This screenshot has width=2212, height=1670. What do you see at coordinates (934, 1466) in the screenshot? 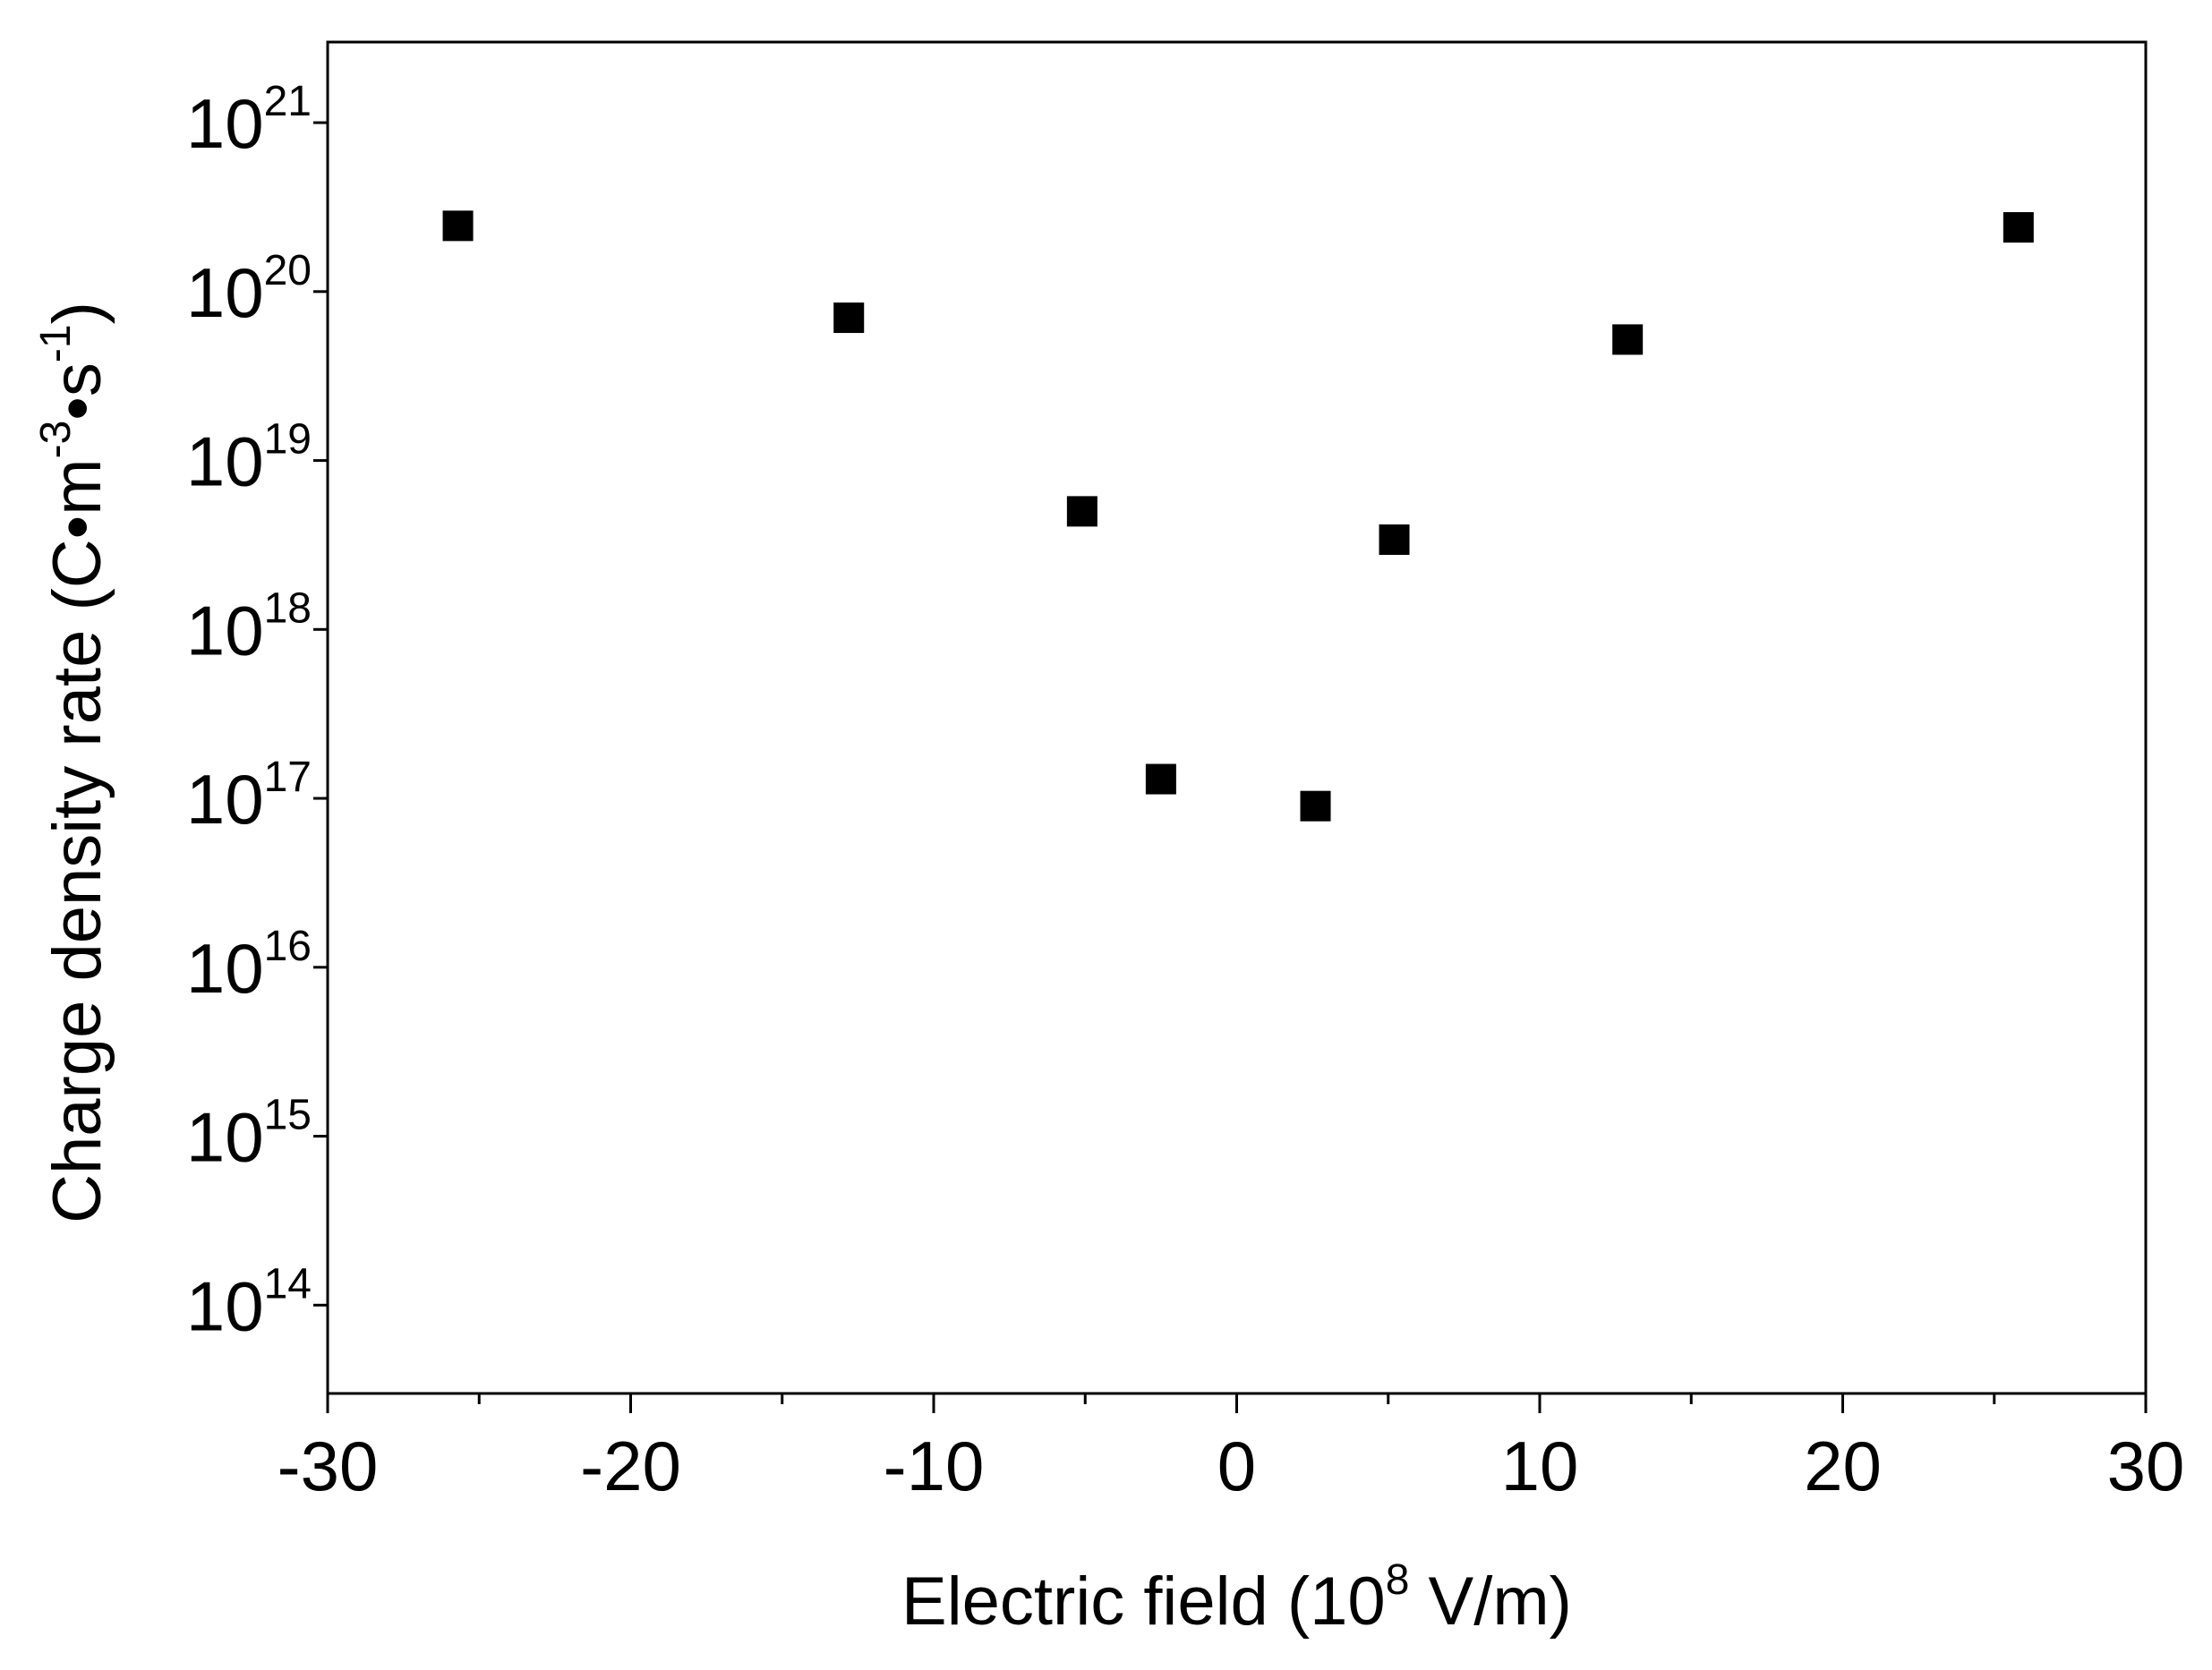
I see `x-tick-label: -10` at bounding box center [934, 1466].